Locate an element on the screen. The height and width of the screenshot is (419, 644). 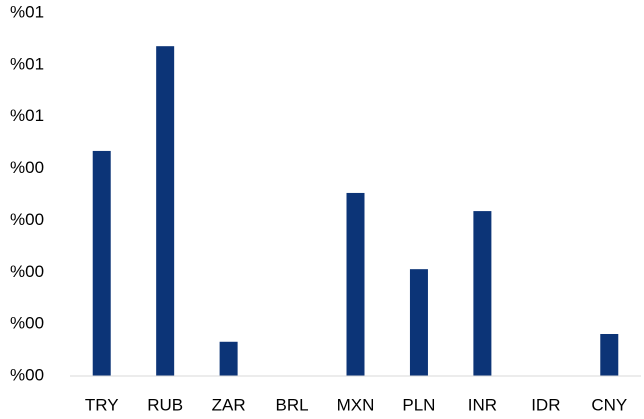
x-tick-label: MXN is located at coordinates (356, 404).